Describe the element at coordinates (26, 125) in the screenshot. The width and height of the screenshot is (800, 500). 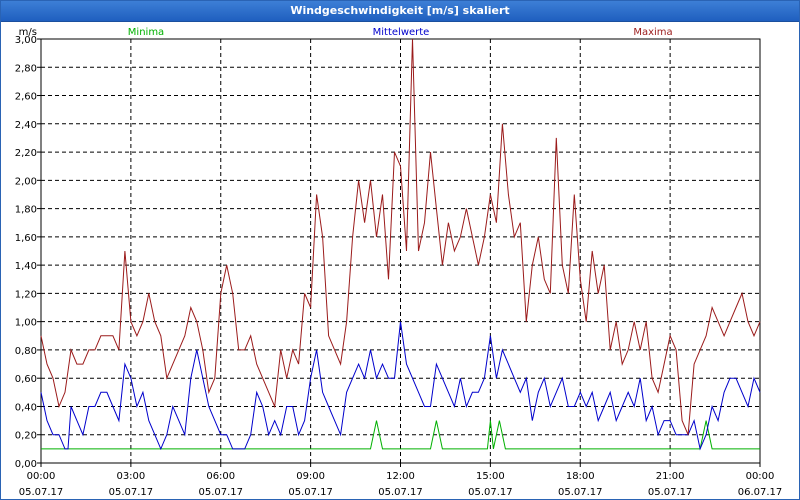
I see `y-tick-label: 2,40` at that location.